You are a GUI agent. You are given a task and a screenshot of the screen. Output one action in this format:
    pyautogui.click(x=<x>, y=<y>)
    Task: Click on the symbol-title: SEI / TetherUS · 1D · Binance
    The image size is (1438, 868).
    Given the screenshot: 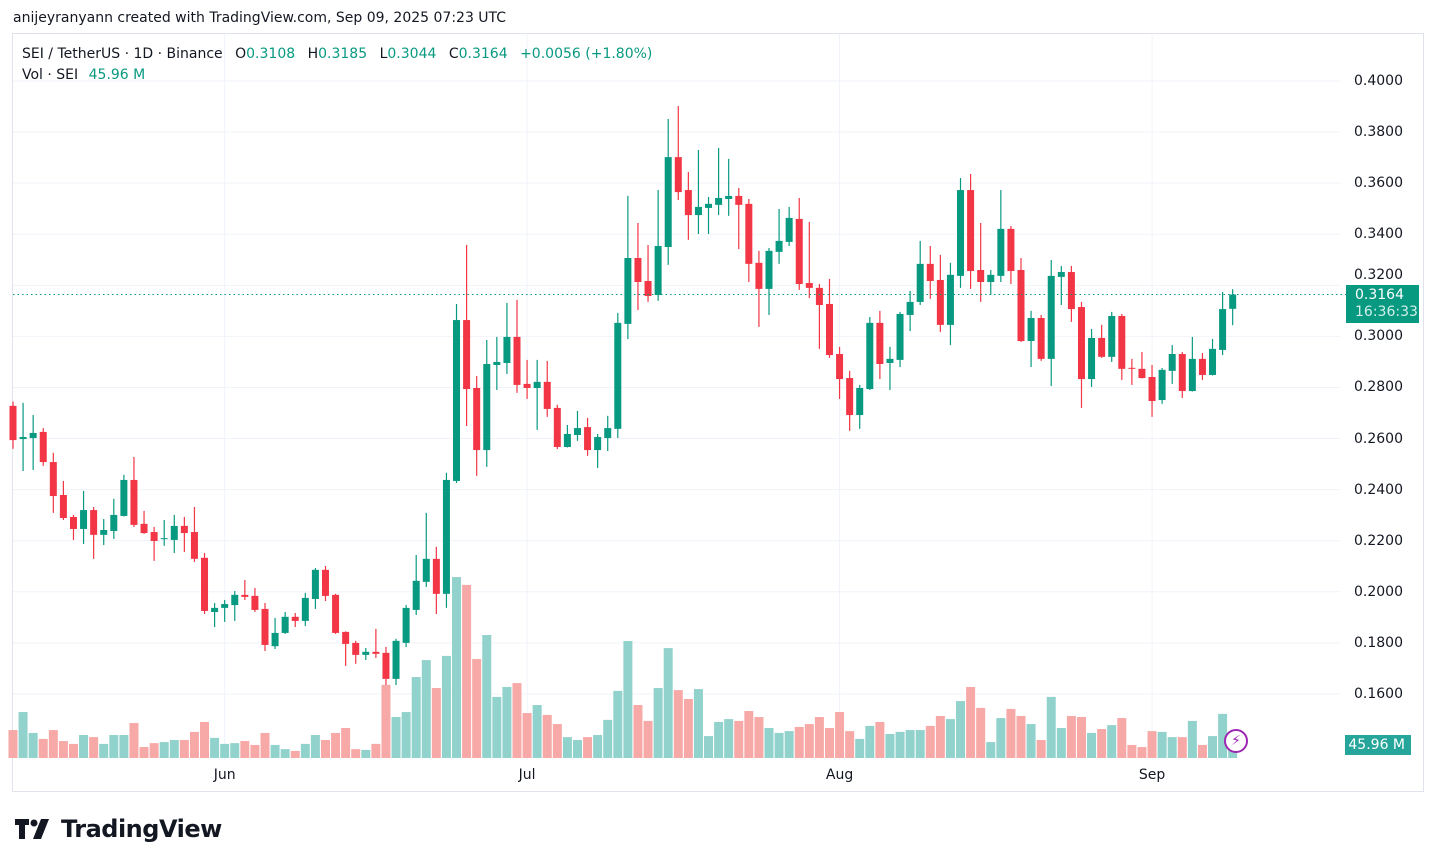 What is the action you would take?
    pyautogui.click(x=122, y=54)
    